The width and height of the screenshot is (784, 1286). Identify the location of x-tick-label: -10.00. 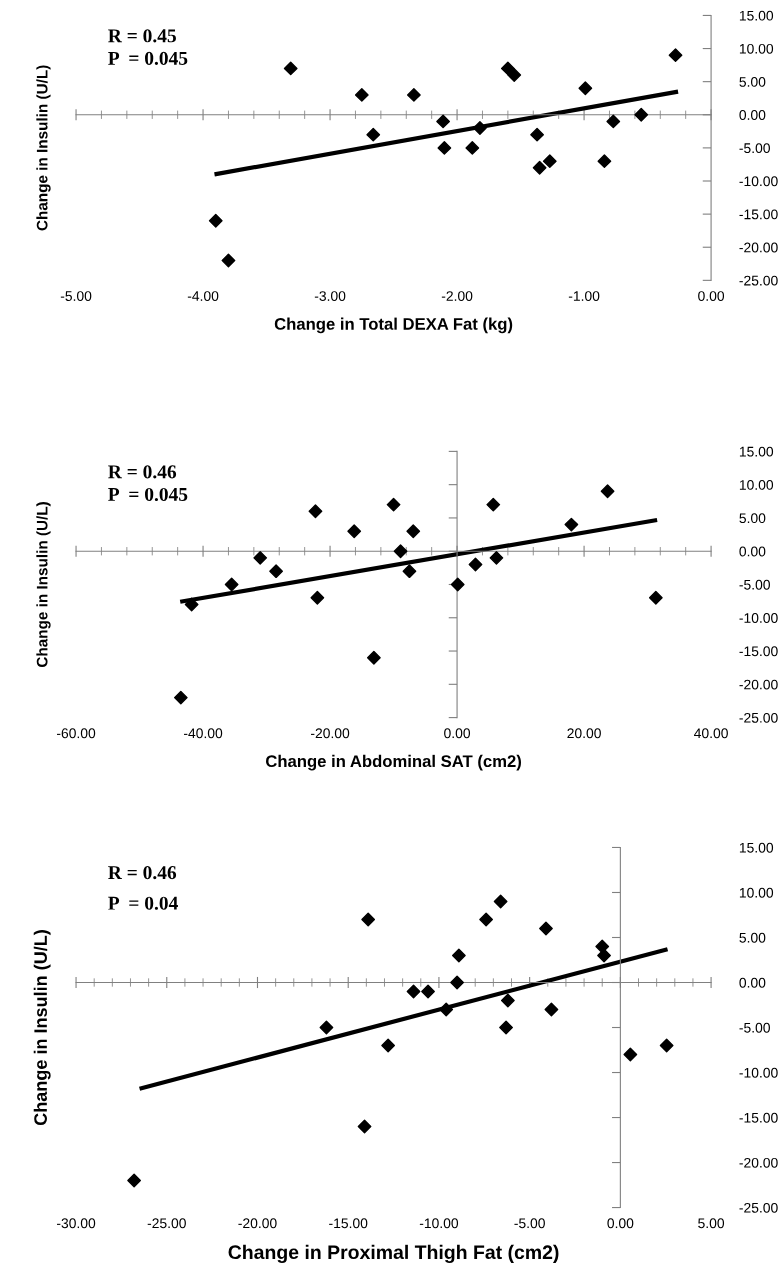
(439, 1223).